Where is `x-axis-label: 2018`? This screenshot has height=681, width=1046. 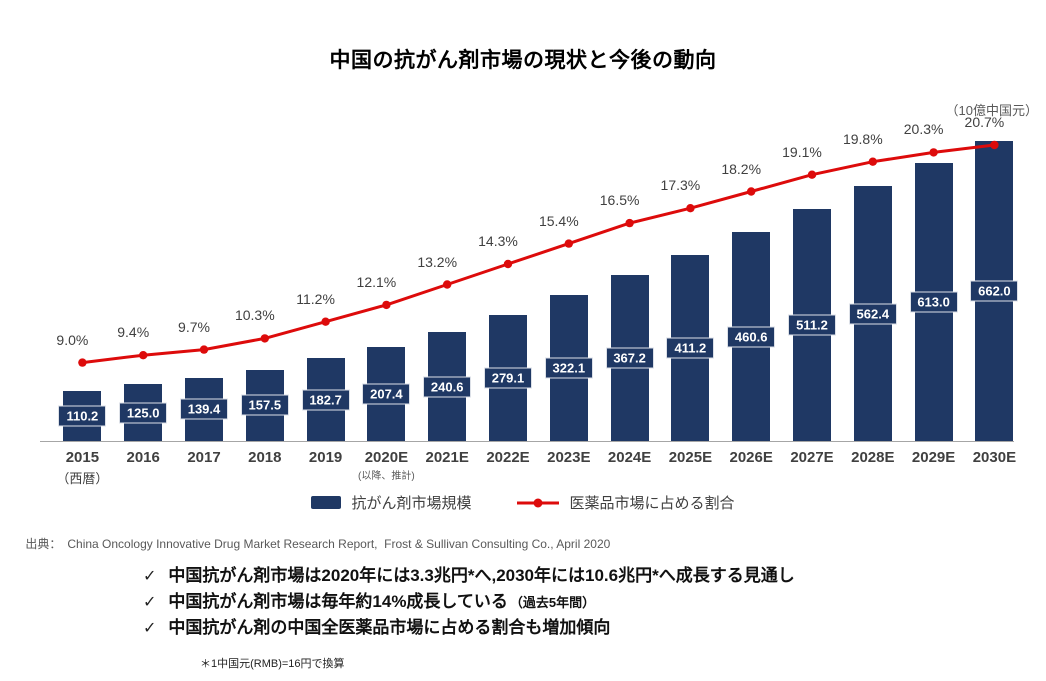 x-axis-label: 2018 is located at coordinates (265, 457).